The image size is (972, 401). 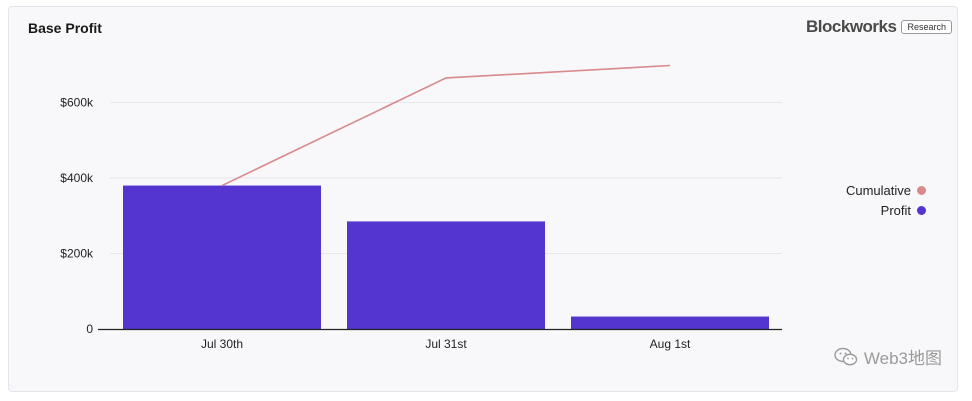 I want to click on brand-tag: Research, so click(x=926, y=27).